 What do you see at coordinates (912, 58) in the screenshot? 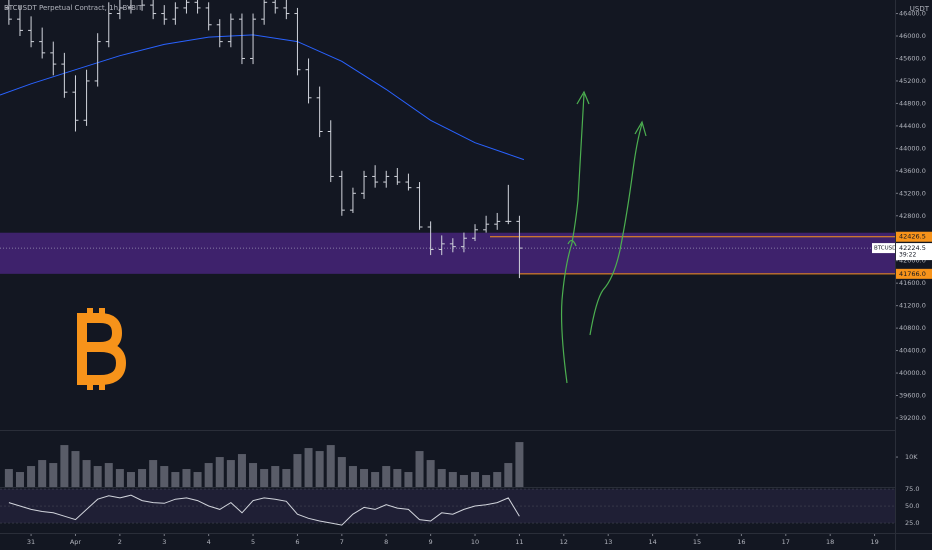
I see `y-tick-label: 45600.0` at bounding box center [912, 58].